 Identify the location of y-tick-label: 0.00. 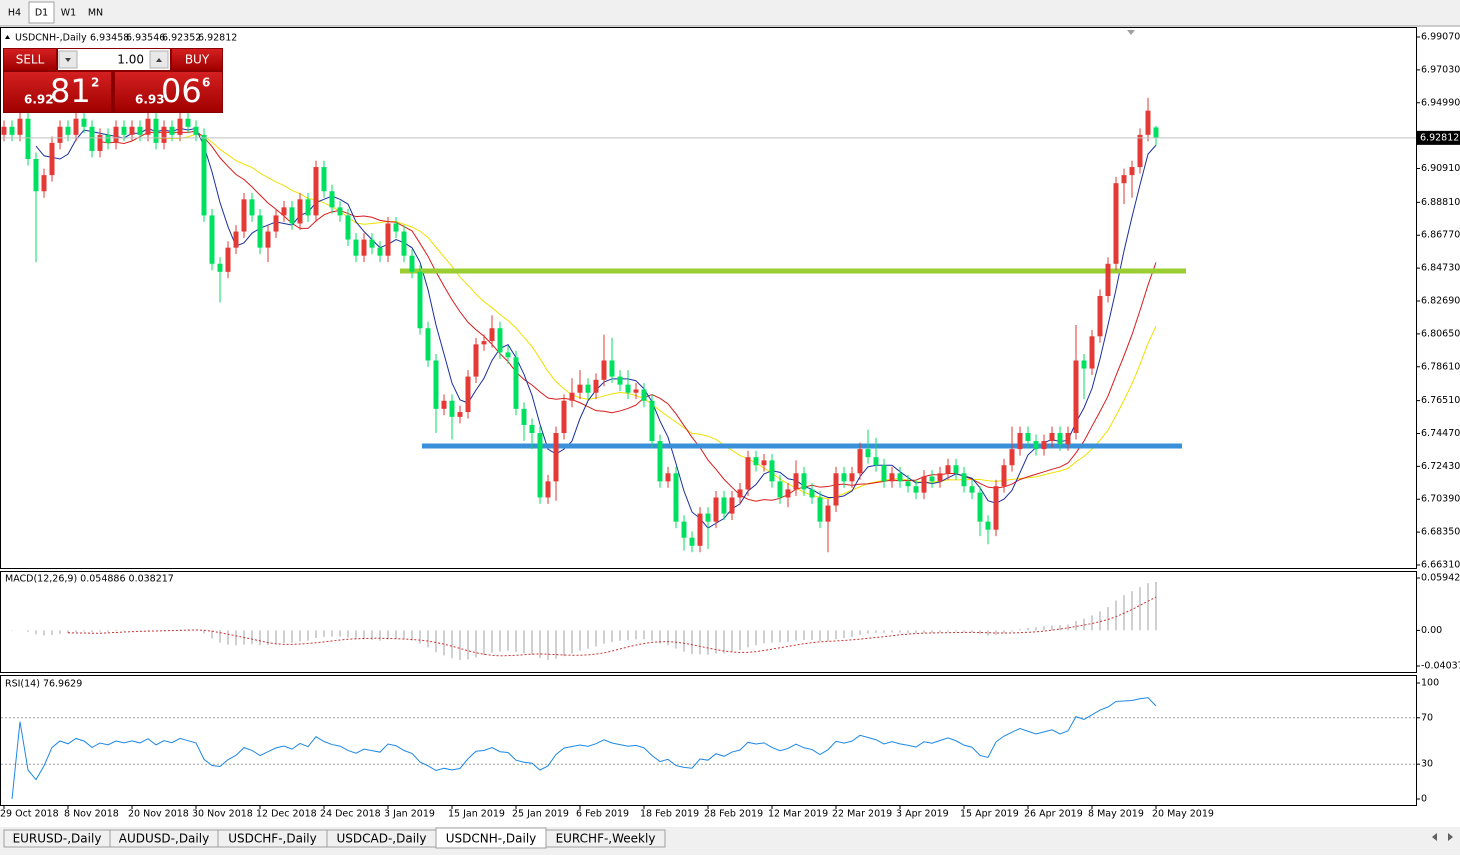
(1431, 630).